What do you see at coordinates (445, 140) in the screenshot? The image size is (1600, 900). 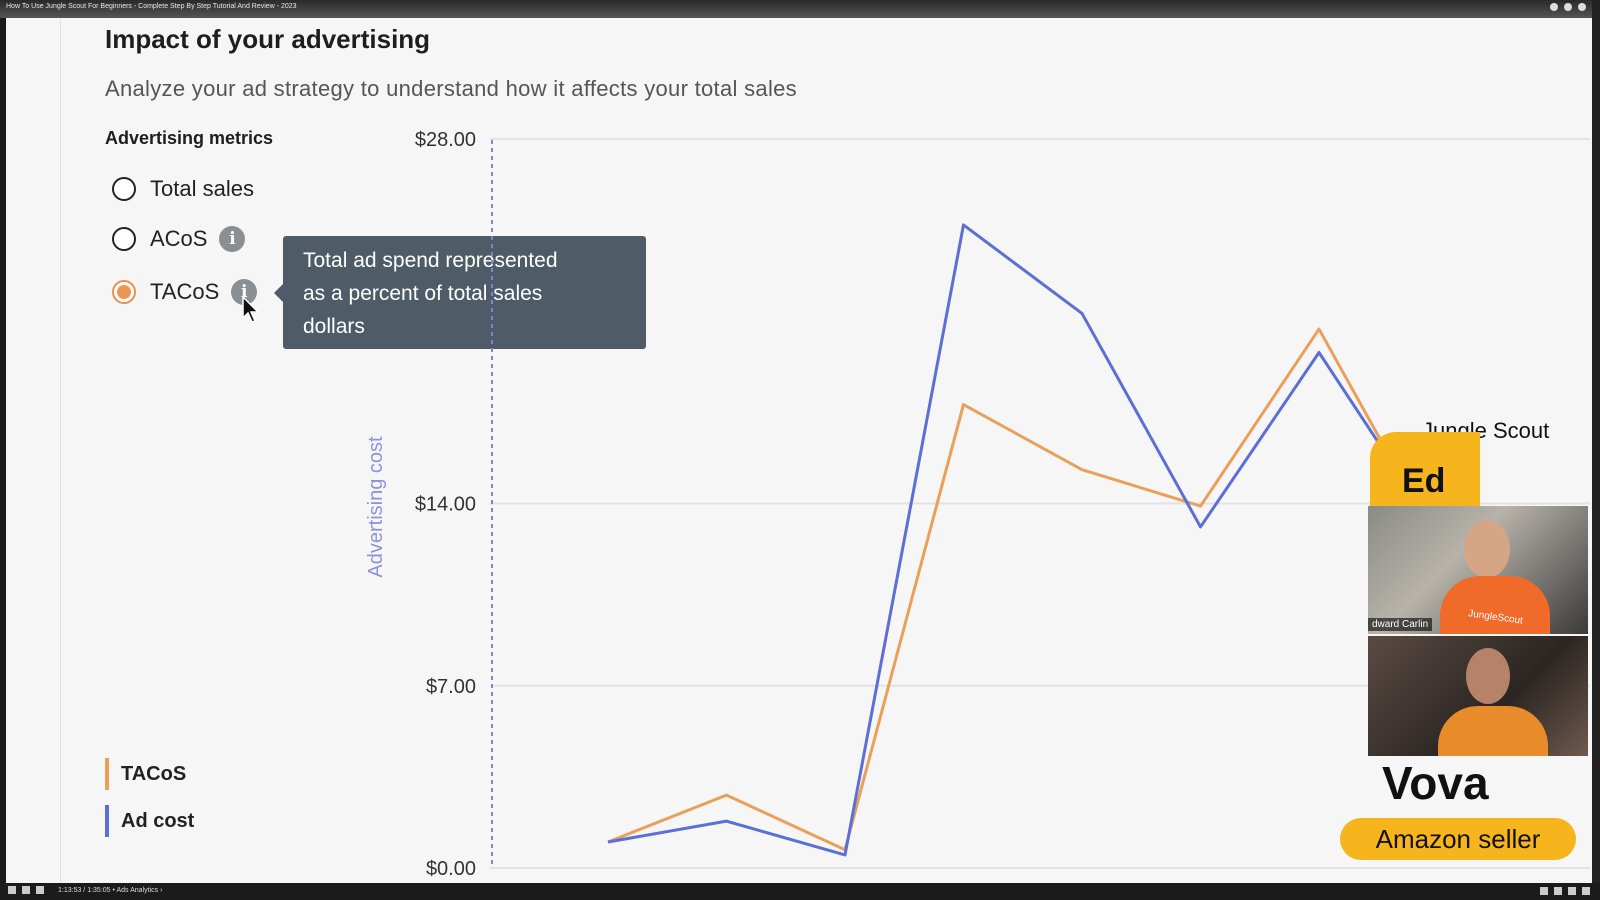 I see `y-tick-label: $28.00` at bounding box center [445, 140].